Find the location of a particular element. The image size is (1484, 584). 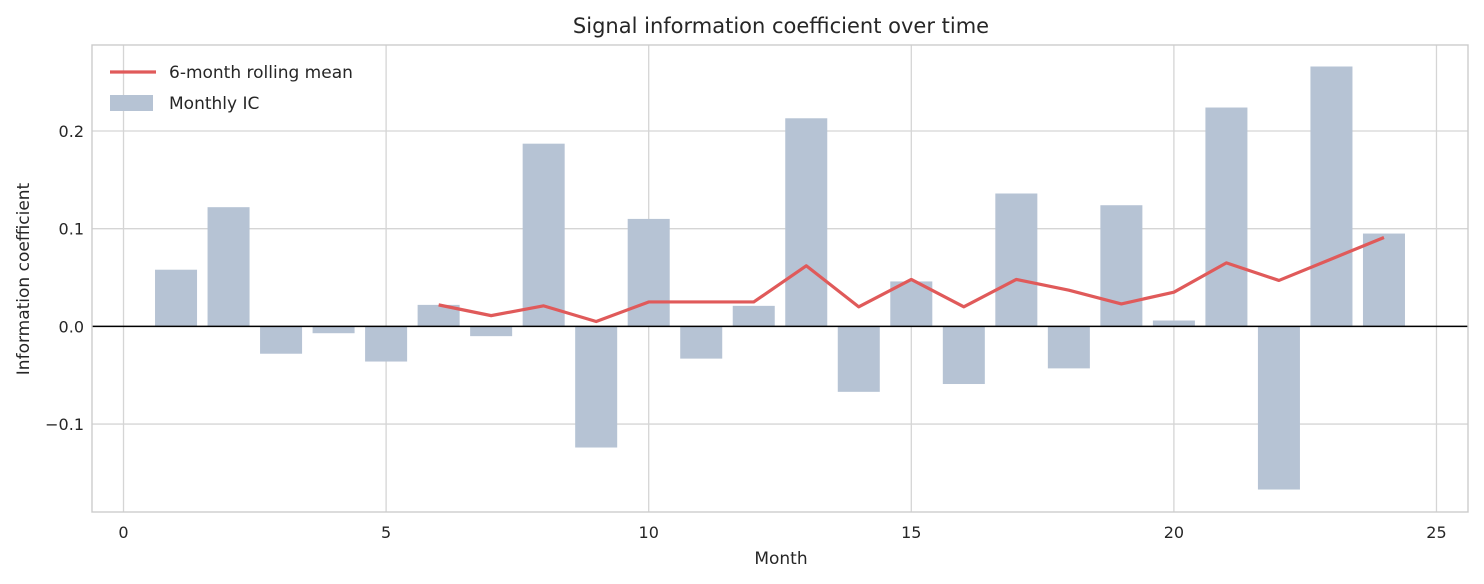

legend-swatch-monthly-ic is located at coordinates (131, 103).